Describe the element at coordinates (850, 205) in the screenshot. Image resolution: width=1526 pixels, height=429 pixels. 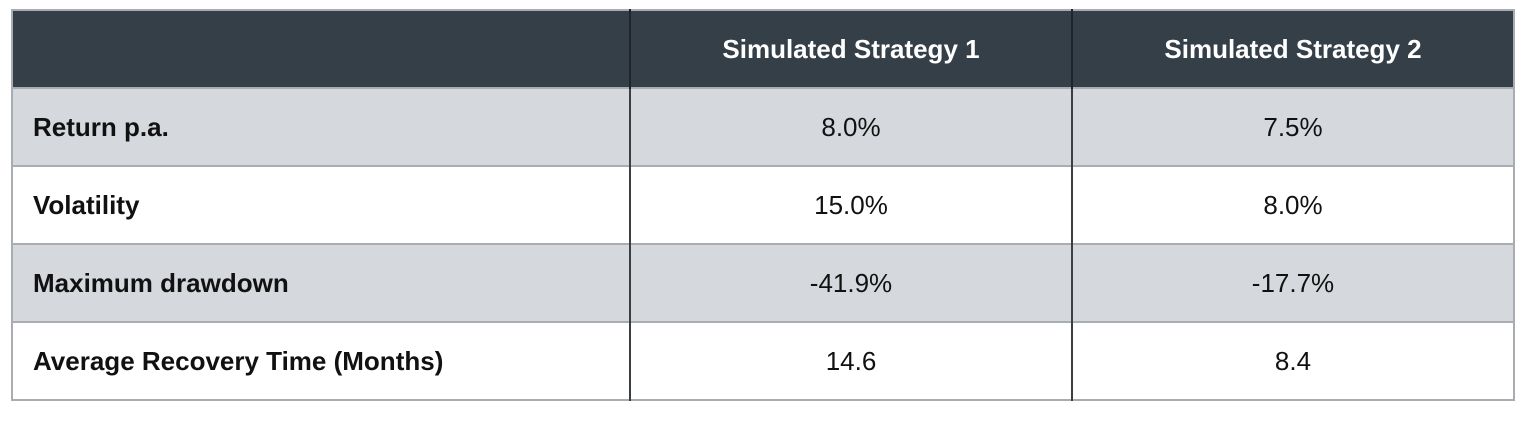
I see `value-cell: 15.0%` at that location.